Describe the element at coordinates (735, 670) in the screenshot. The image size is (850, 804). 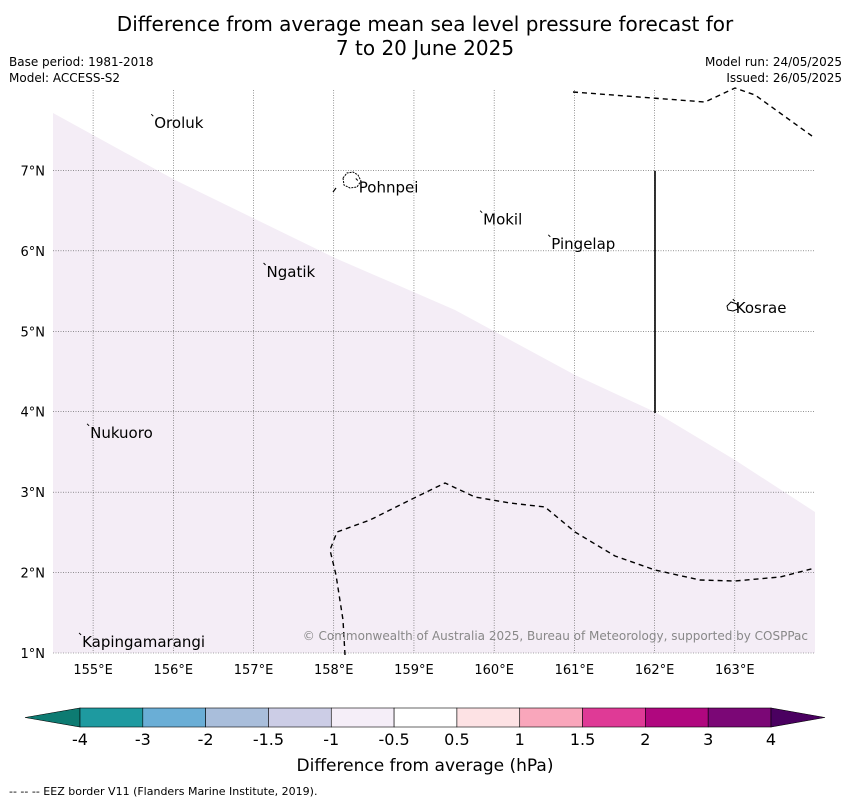
I see `longitude-tick-label: 163°E` at that location.